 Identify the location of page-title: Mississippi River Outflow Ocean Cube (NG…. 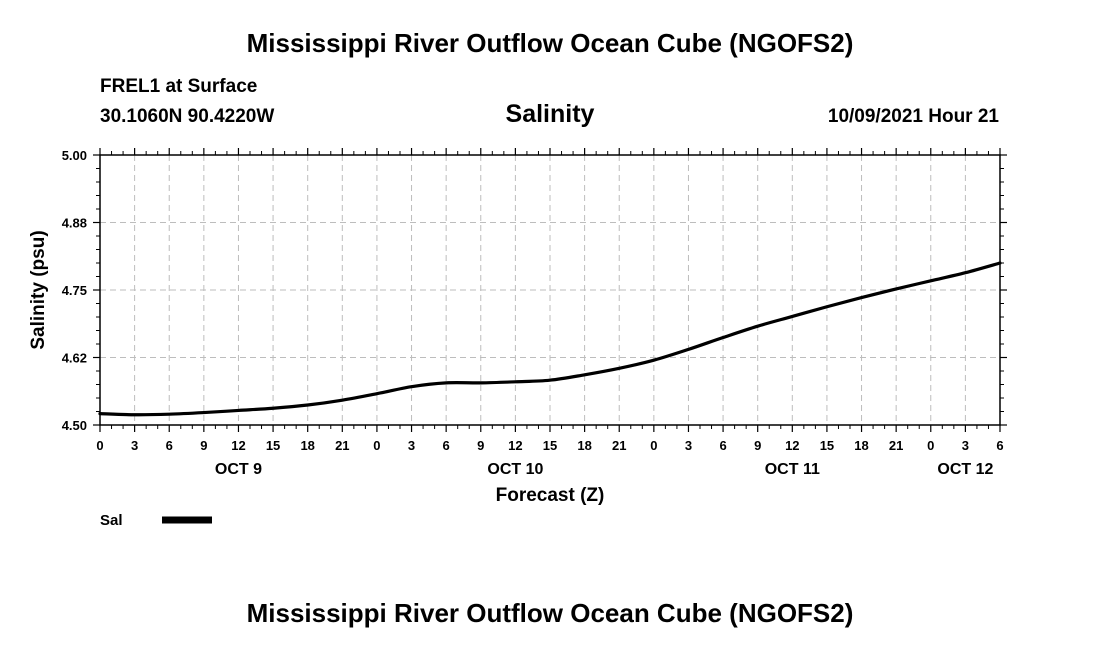
(550, 43).